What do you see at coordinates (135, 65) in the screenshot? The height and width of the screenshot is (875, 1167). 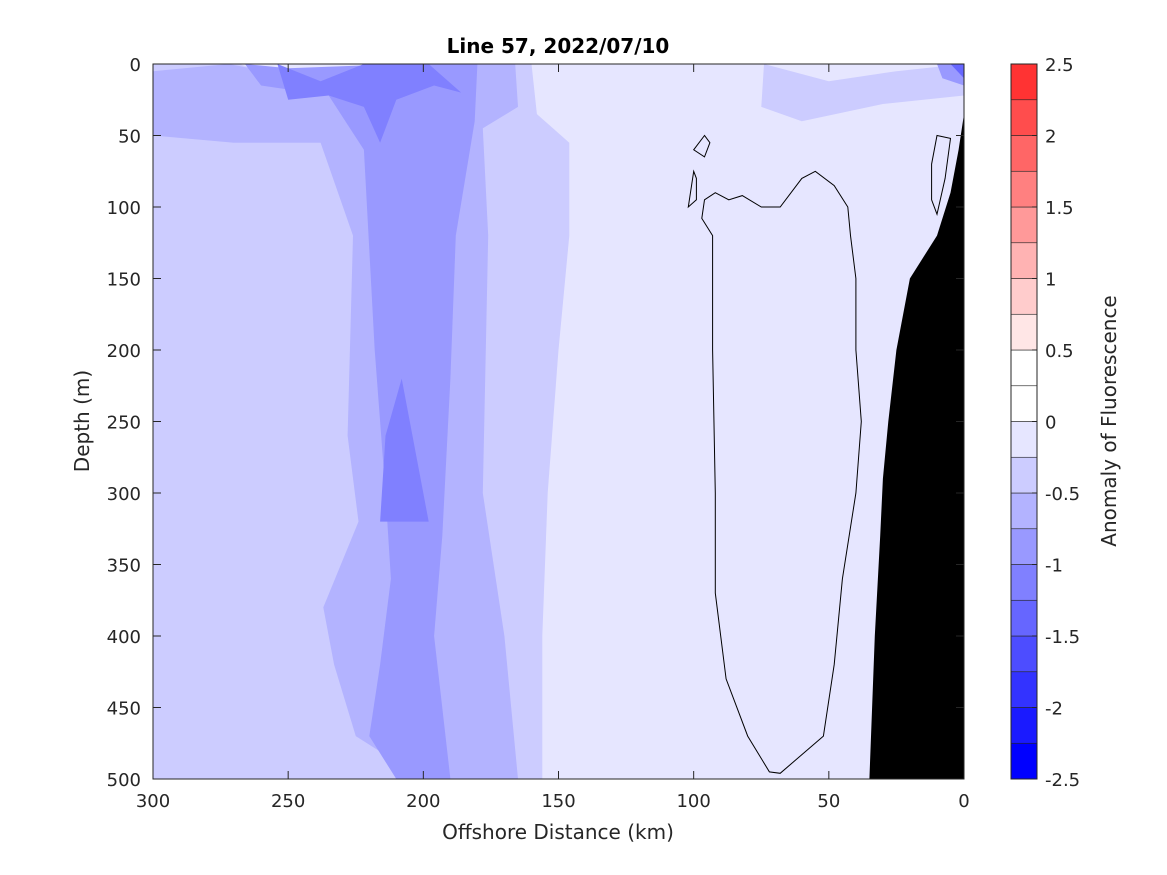 I see `y-tick-label: 0` at bounding box center [135, 65].